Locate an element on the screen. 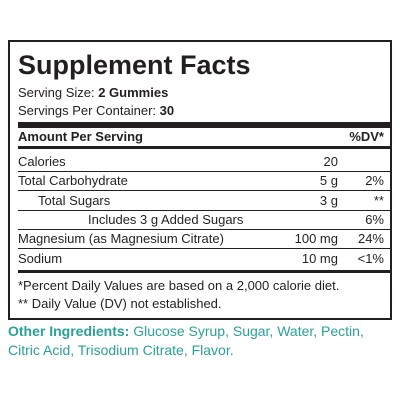 Image resolution: width=400 pixels, height=400 pixels. title: Supplement Facts is located at coordinates (134, 65).